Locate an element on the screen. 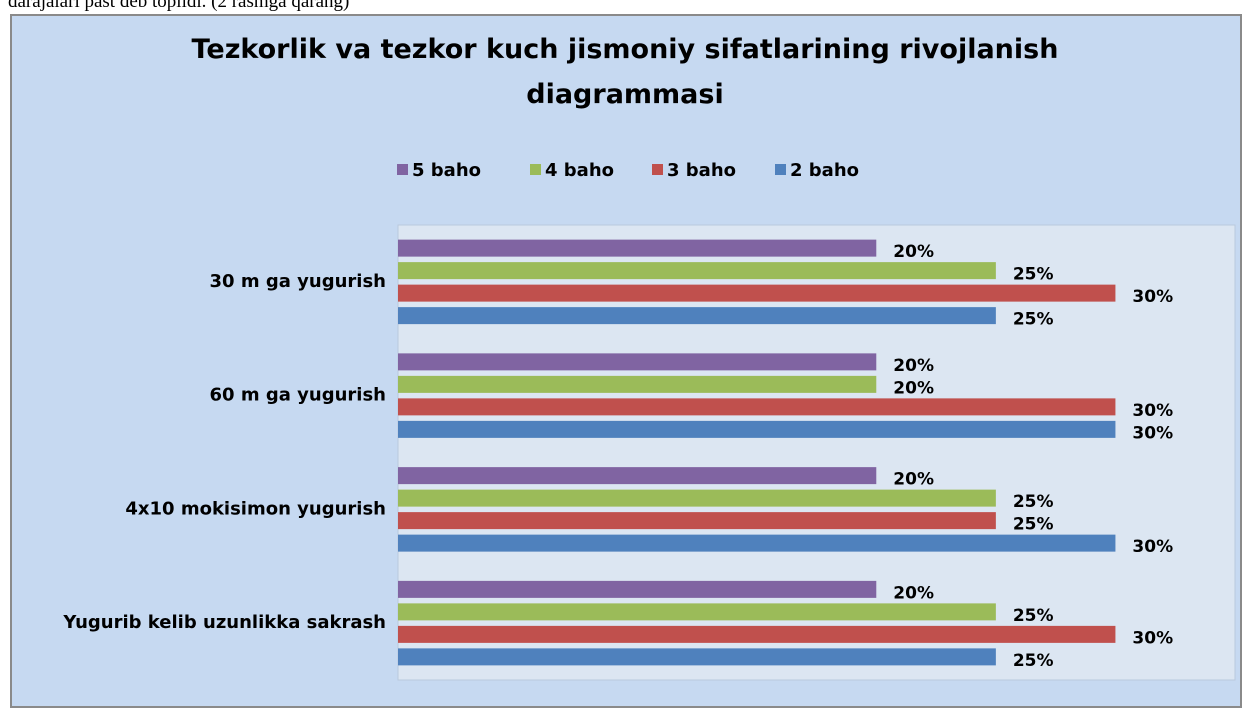 The width and height of the screenshot is (1248, 708). legend-label: 5 baho is located at coordinates (446, 170).